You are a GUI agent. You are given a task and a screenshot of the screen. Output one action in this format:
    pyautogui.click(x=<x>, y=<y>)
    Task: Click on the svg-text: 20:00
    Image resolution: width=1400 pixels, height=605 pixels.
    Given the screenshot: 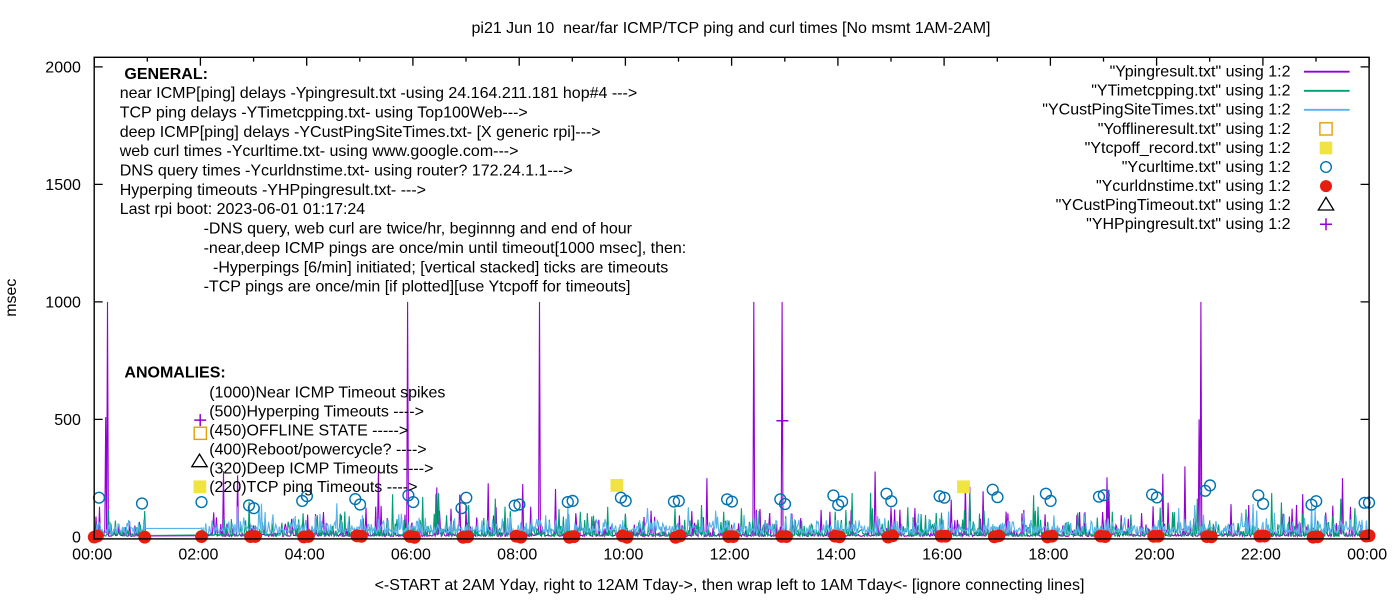 What is the action you would take?
    pyautogui.click(x=1155, y=554)
    